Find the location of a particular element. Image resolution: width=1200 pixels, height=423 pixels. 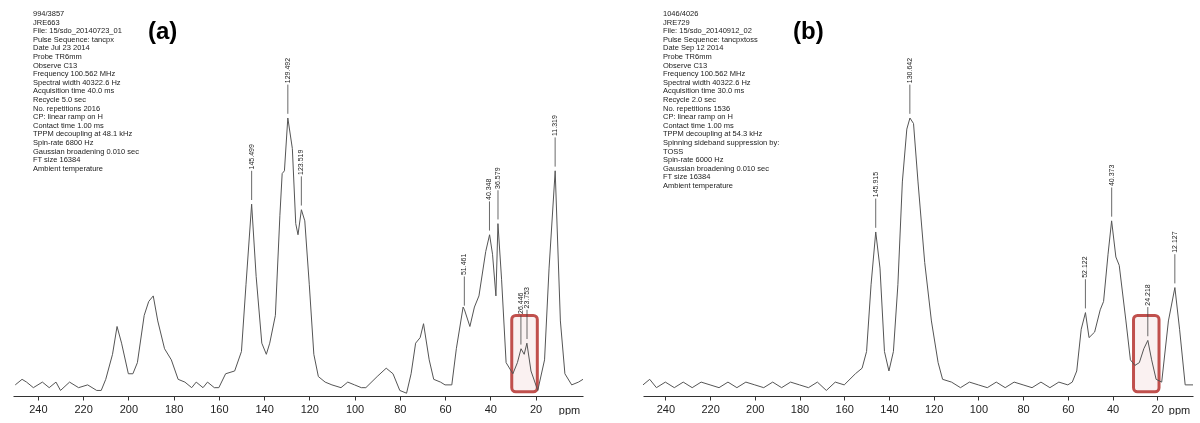

text: (a) is located at coordinates (163, 30).